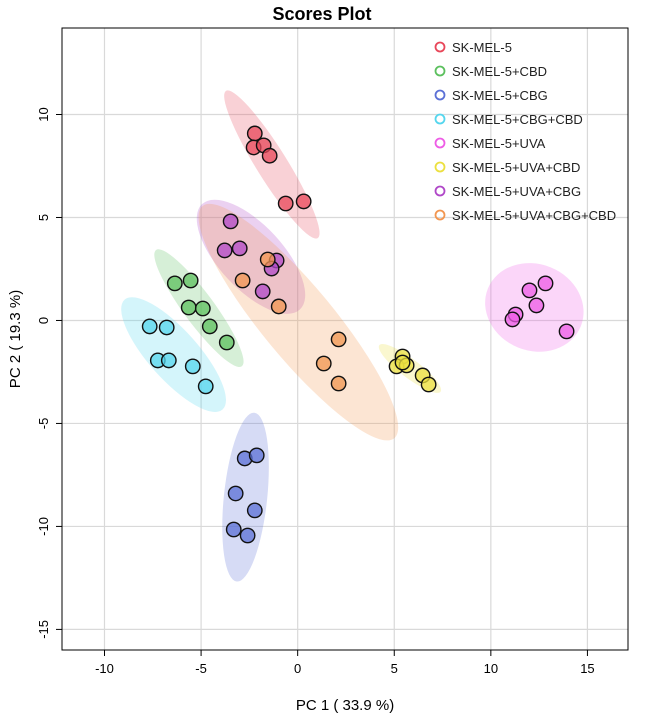 Image resolution: width=645 pixels, height=723 pixels. I want to click on x-tick-label: 0, so click(297, 668).